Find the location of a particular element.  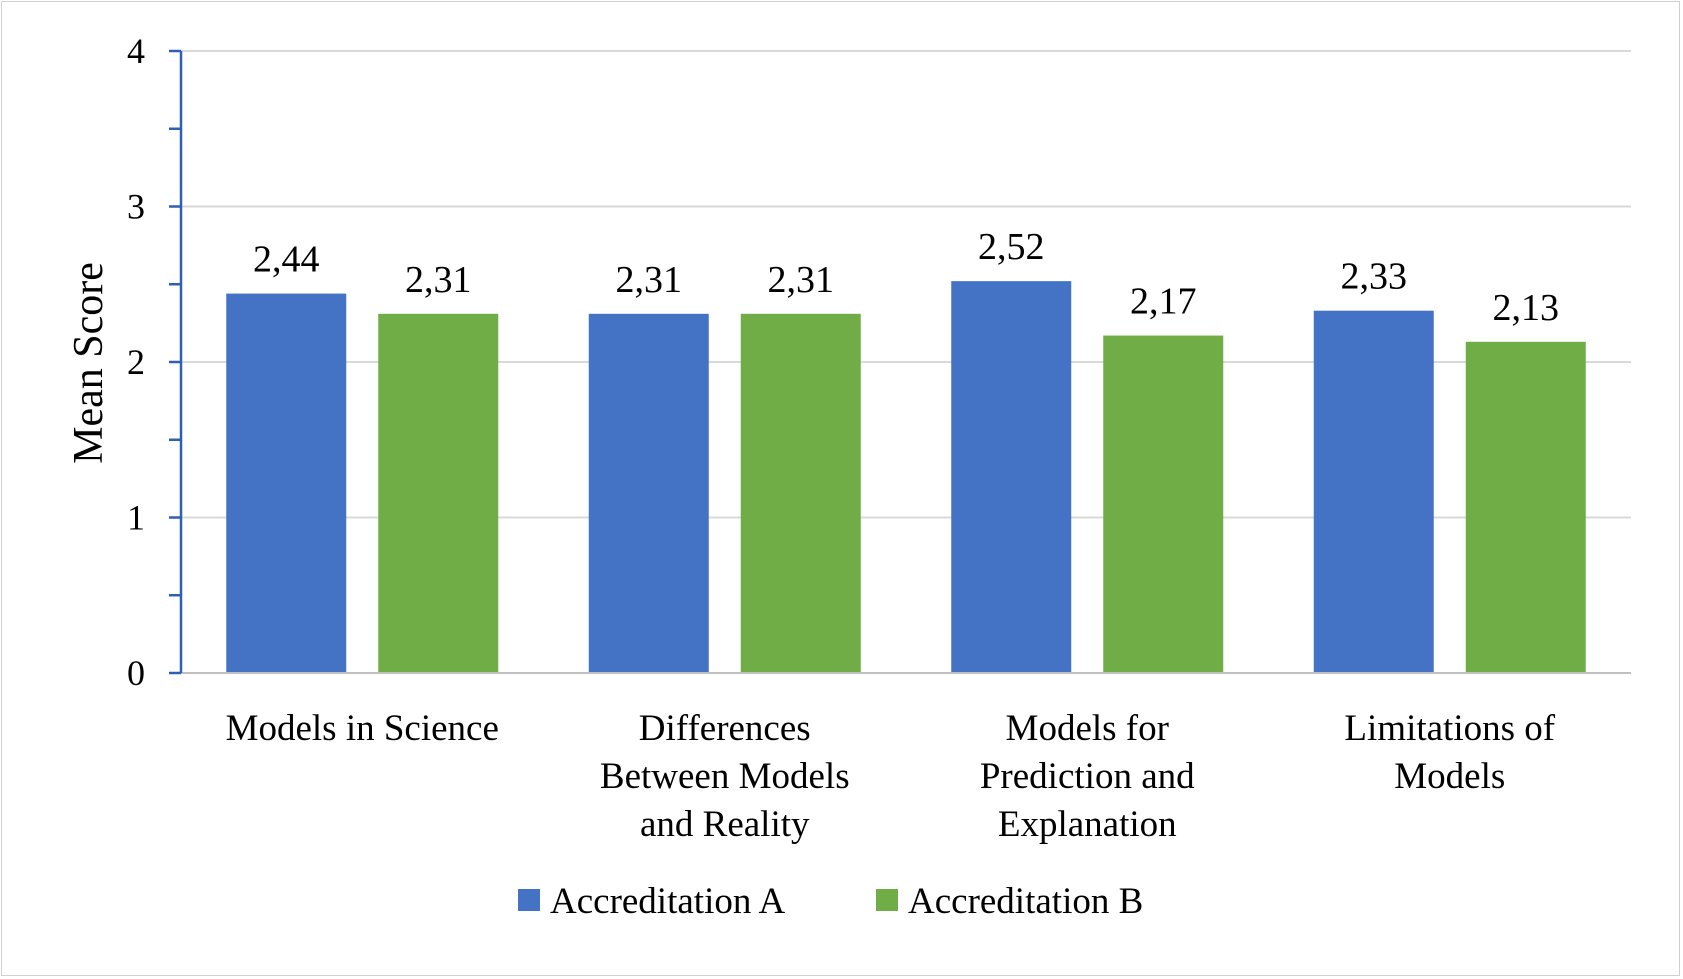

data-label-a-1: 2,31 is located at coordinates (649, 280).